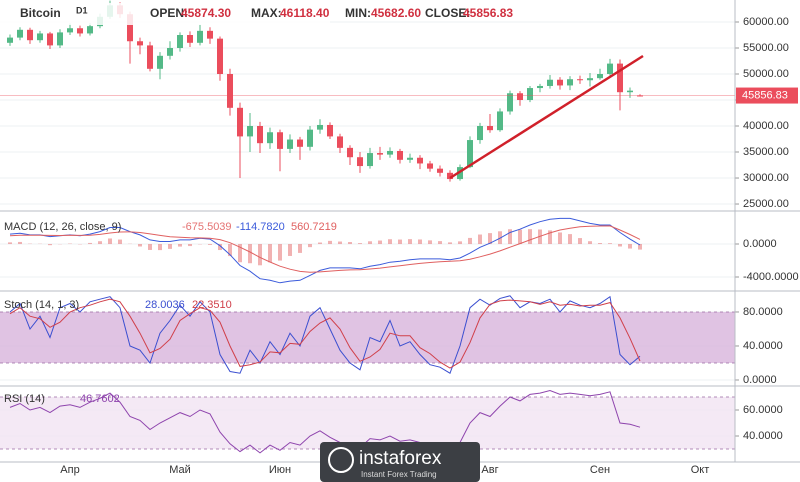  I want to click on x-tick-label: Авг, so click(489, 470).